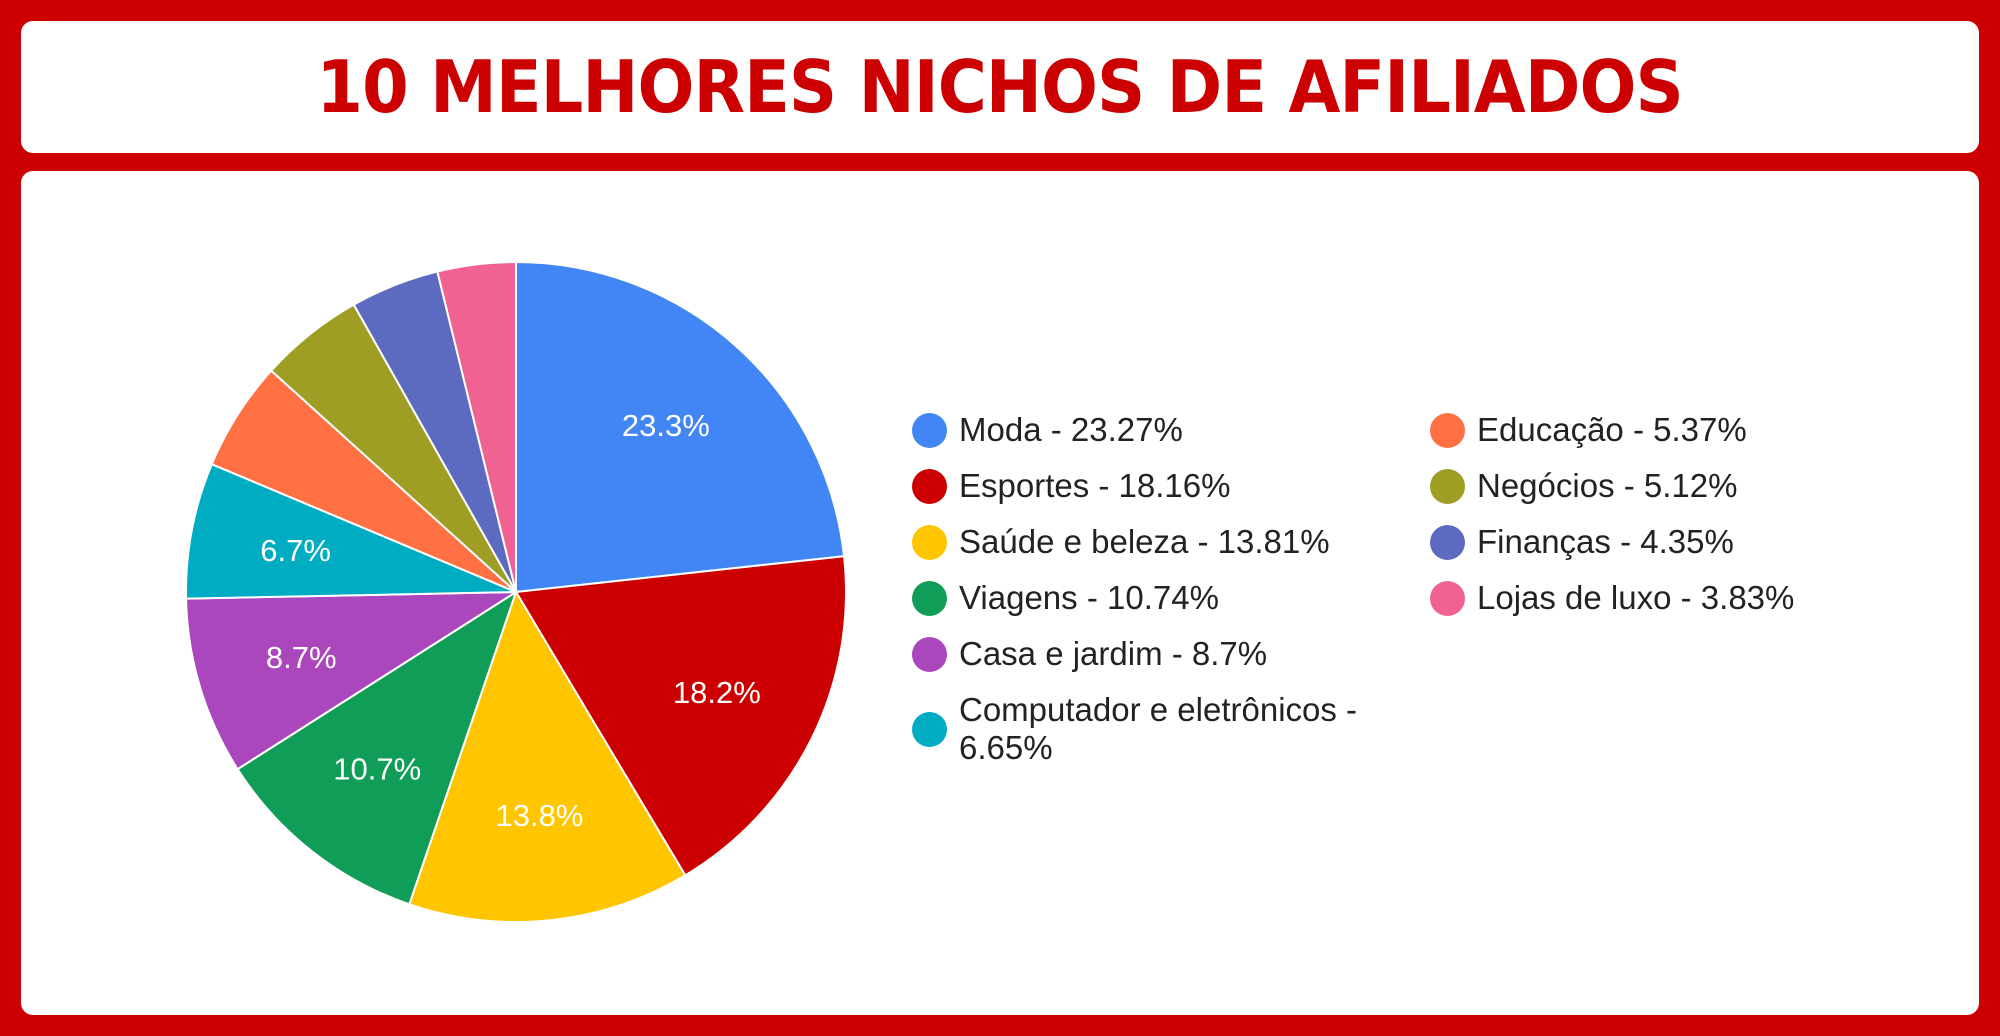 This screenshot has width=2000, height=1036. Describe the element at coordinates (1605, 541) in the screenshot. I see `legend-label: Finanças - 4.35%` at that location.